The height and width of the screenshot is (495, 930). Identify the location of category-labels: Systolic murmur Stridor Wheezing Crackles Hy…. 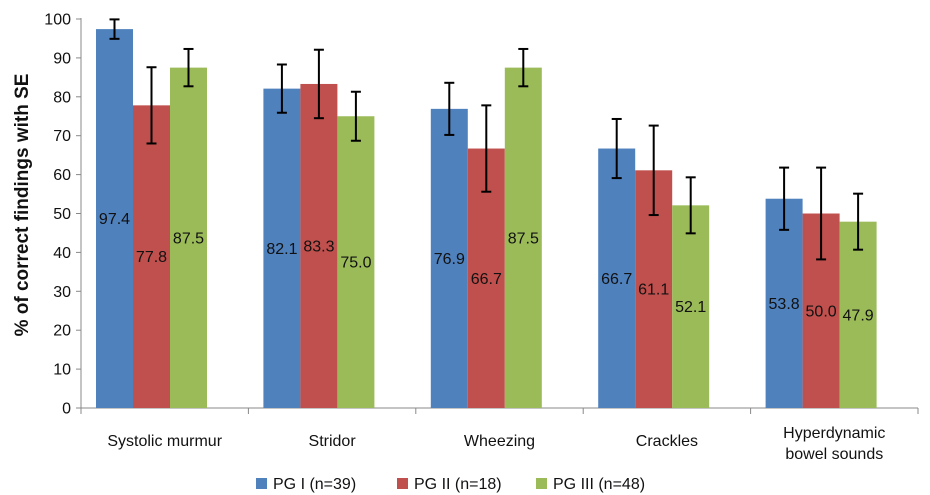
(496, 444).